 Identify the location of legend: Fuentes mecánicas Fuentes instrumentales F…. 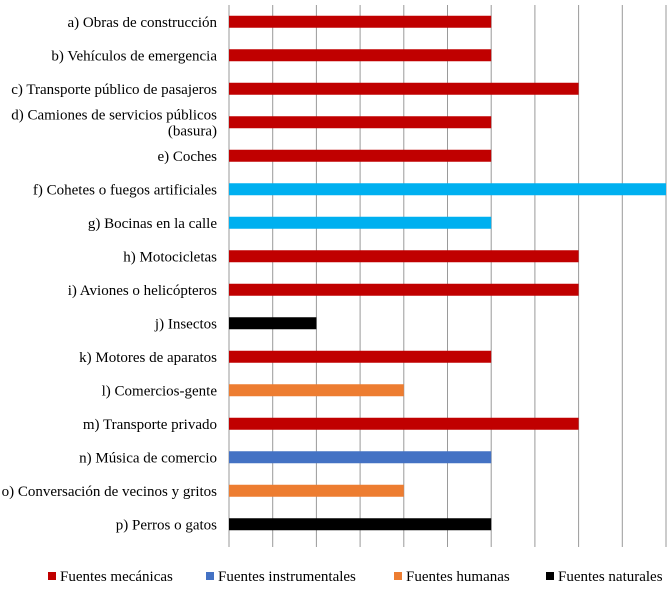
(355, 577).